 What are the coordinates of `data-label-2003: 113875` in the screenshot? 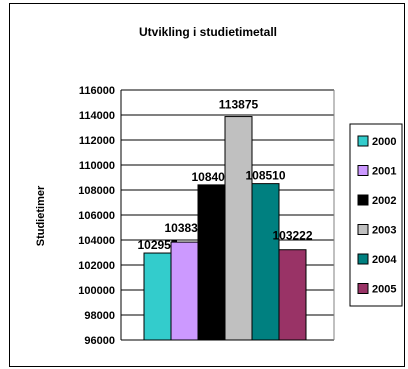 It's located at (239, 105).